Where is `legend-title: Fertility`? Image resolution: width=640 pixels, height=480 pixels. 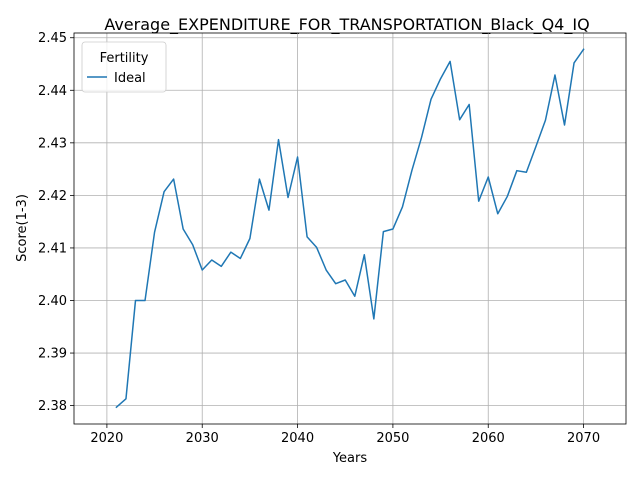
legend-title: Fertility is located at coordinates (124, 58).